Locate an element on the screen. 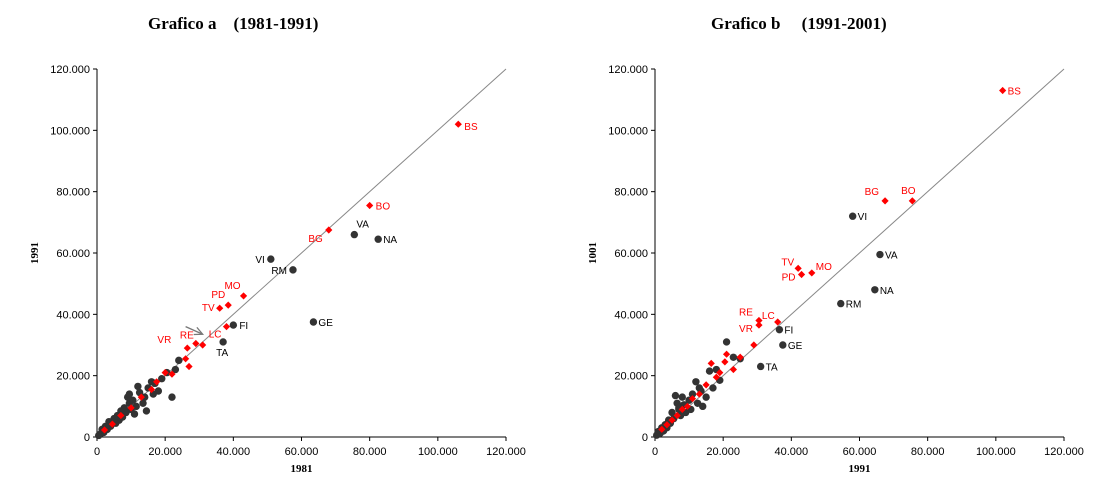 This screenshot has width=1117, height=493. annotation-arrow-head is located at coordinates (199, 331).